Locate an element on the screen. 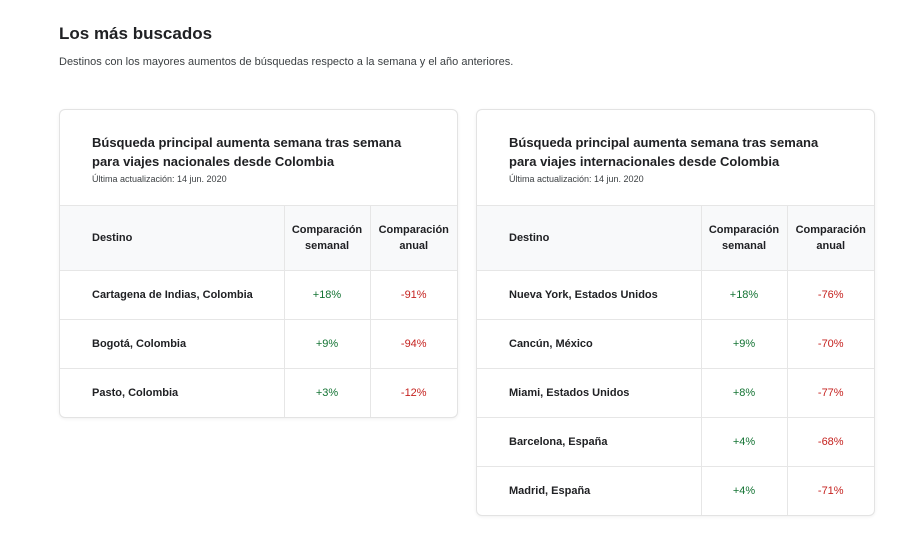 The width and height of the screenshot is (912, 543). yearly-change: -12% is located at coordinates (413, 392).